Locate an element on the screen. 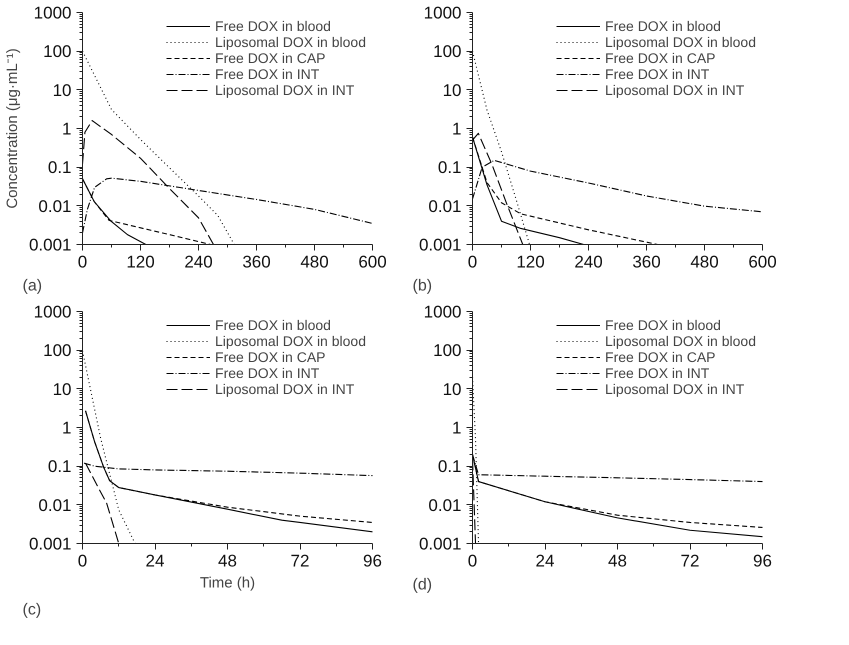 This screenshot has width=849, height=645. x-axis-title: Time (h) is located at coordinates (228, 583).